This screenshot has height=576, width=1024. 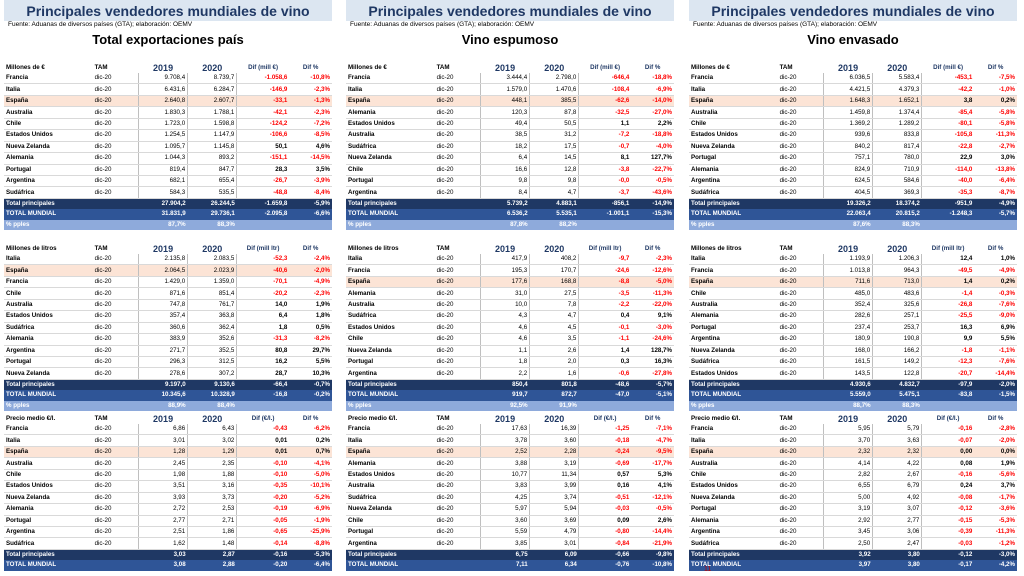 I want to click on value-2020-cell: 50,5, so click(x=554, y=124).